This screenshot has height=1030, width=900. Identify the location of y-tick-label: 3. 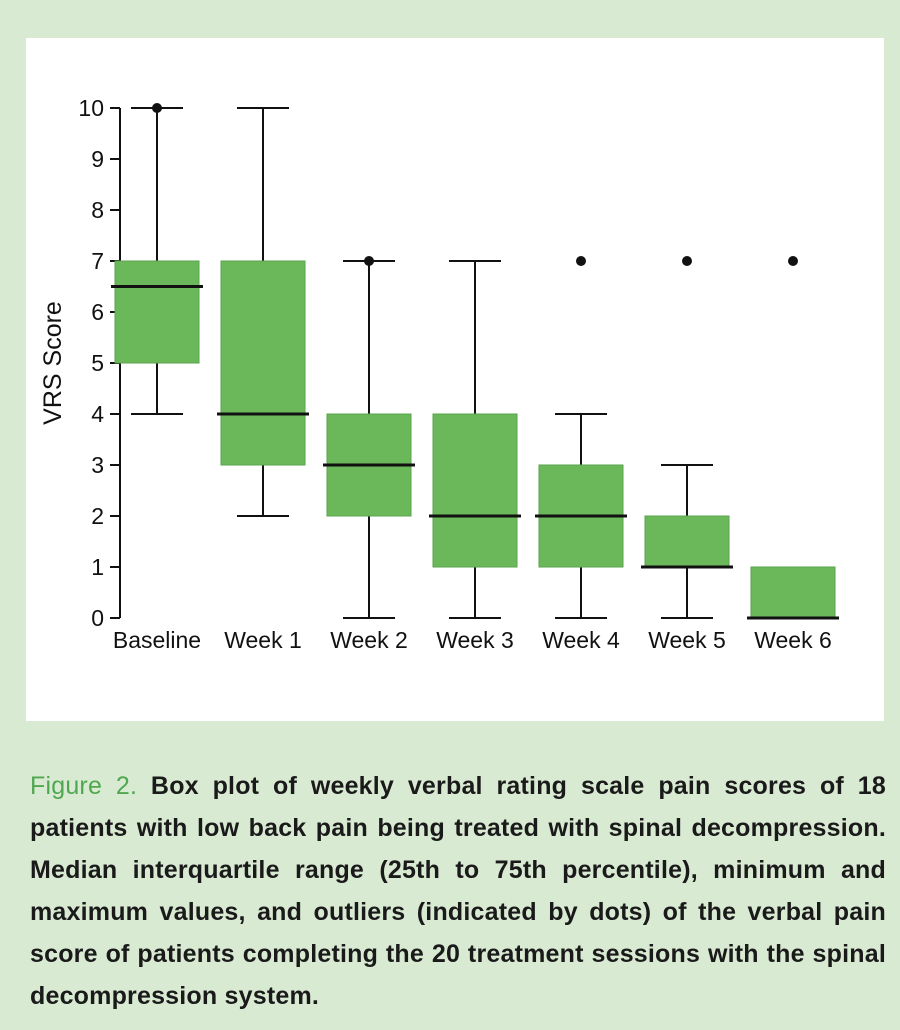
(97, 465).